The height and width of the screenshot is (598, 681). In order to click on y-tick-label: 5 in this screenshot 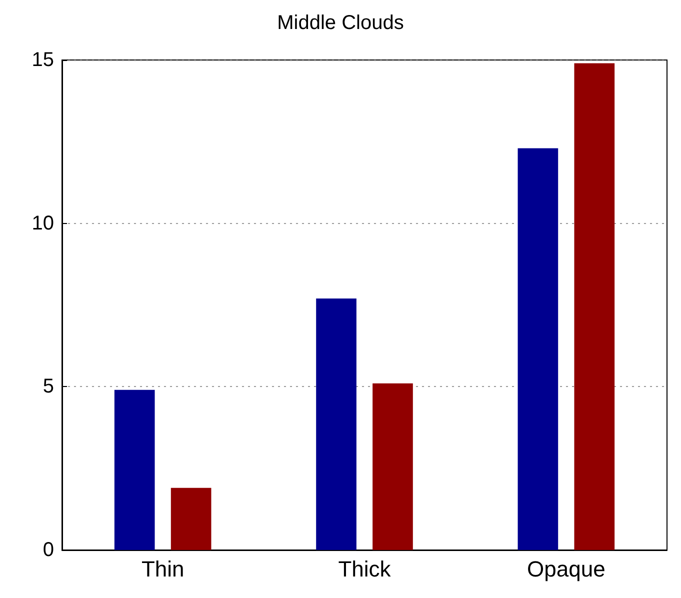, I will do `click(48, 387)`.